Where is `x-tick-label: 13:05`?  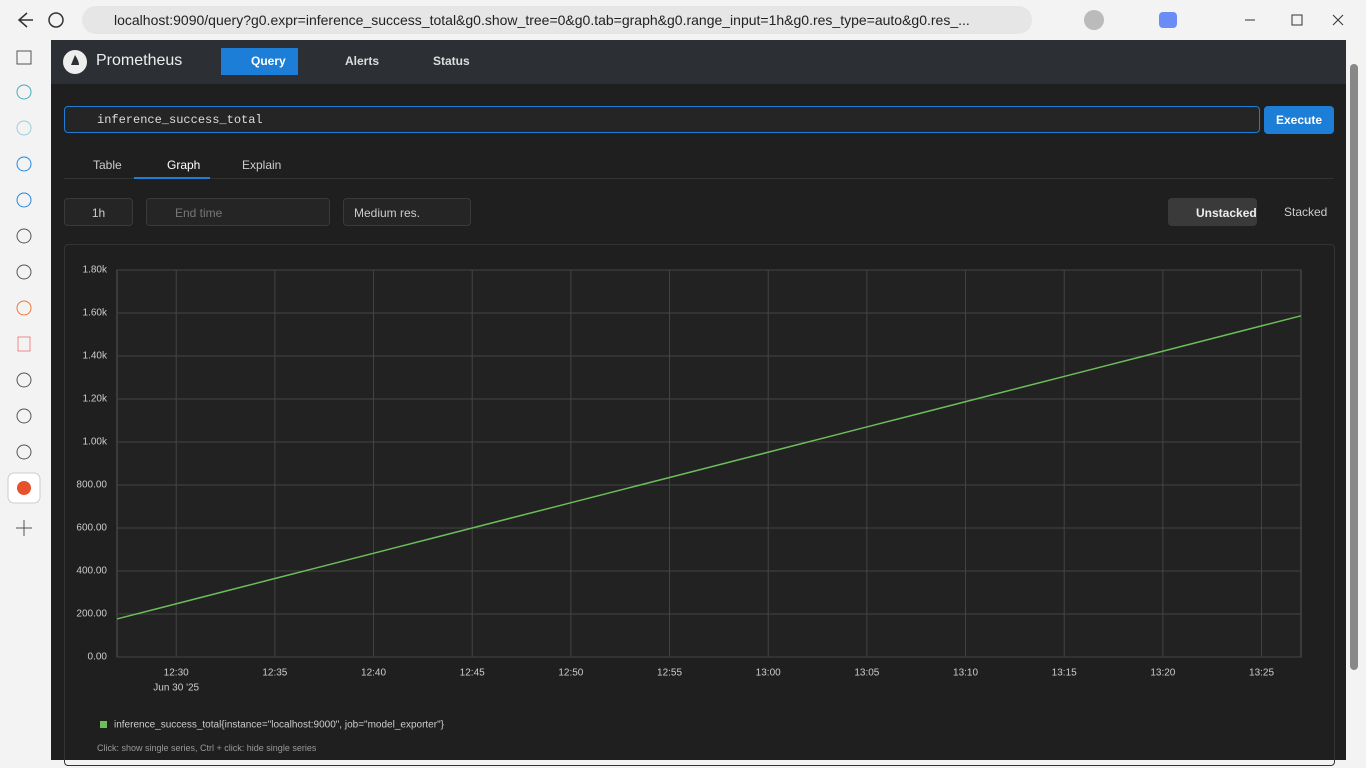 x-tick-label: 13:05 is located at coordinates (866, 673).